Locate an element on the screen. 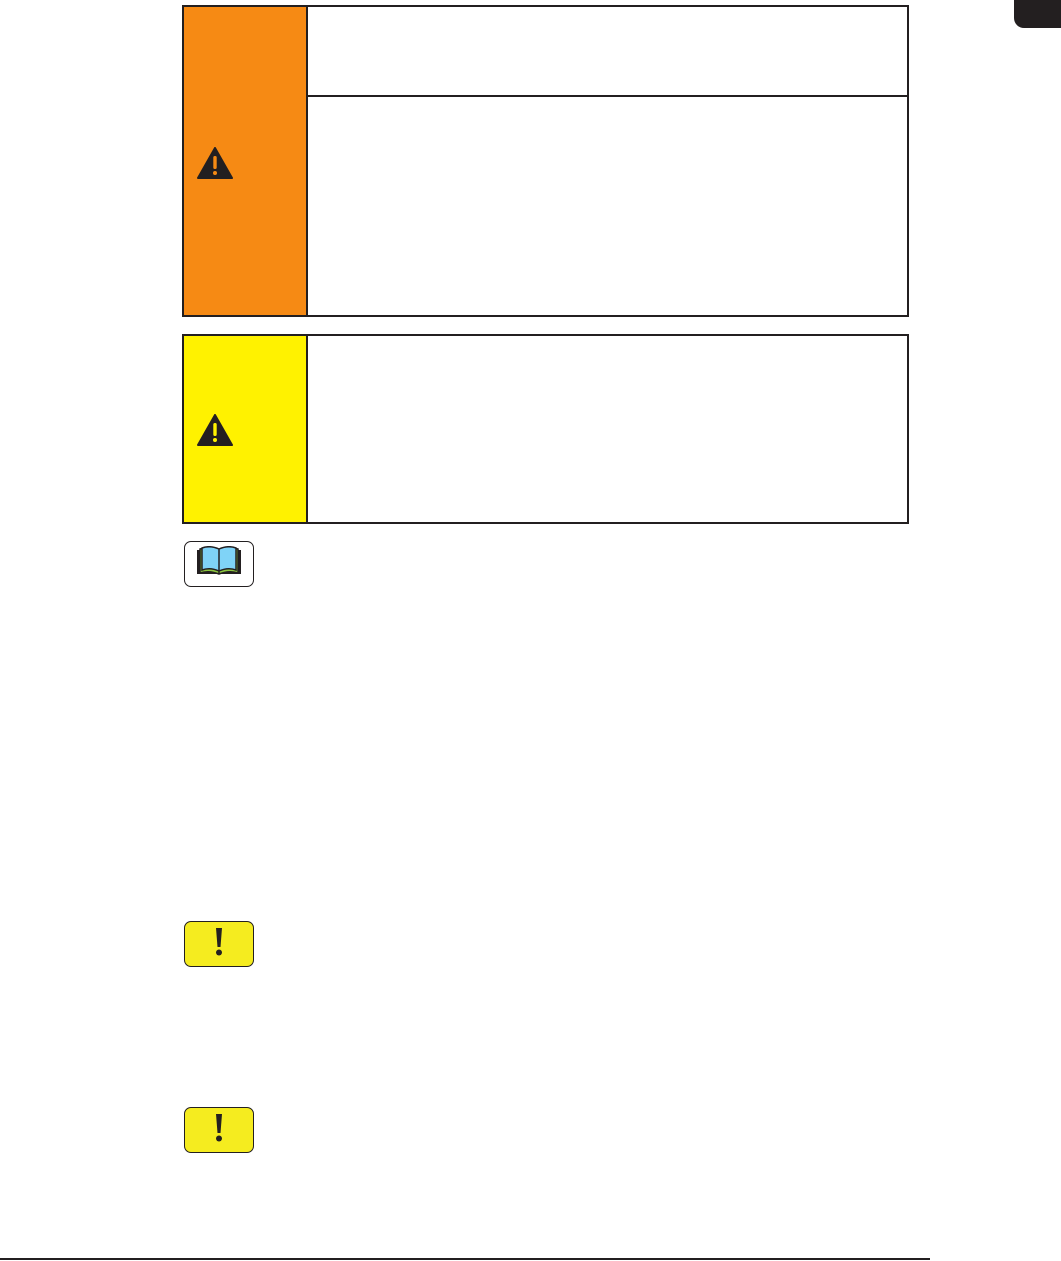  chapter-tab is located at coordinates (1037, 14).